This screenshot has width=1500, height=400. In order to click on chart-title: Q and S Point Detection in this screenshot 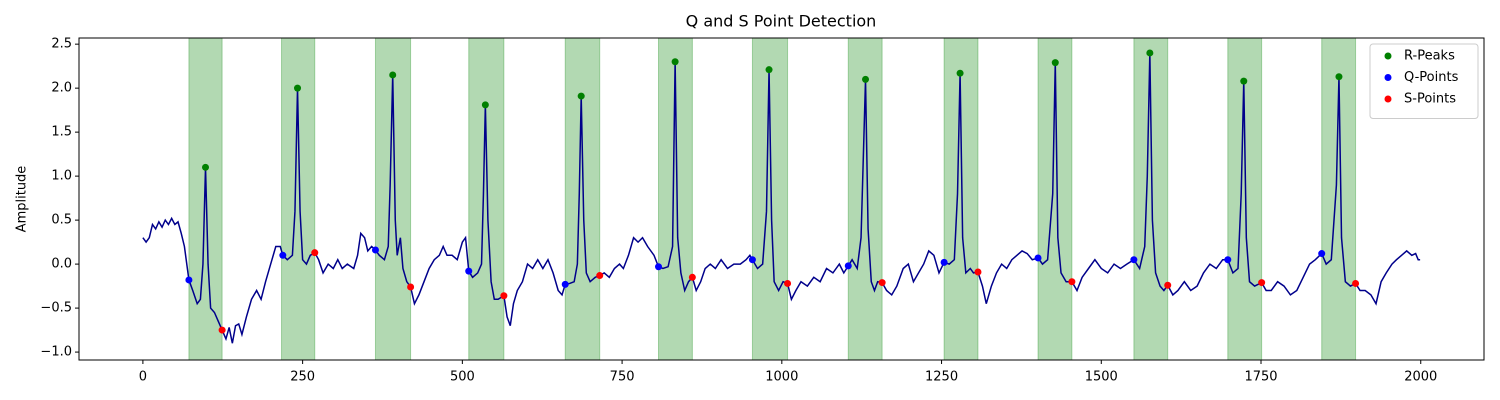, I will do `click(781, 21)`.